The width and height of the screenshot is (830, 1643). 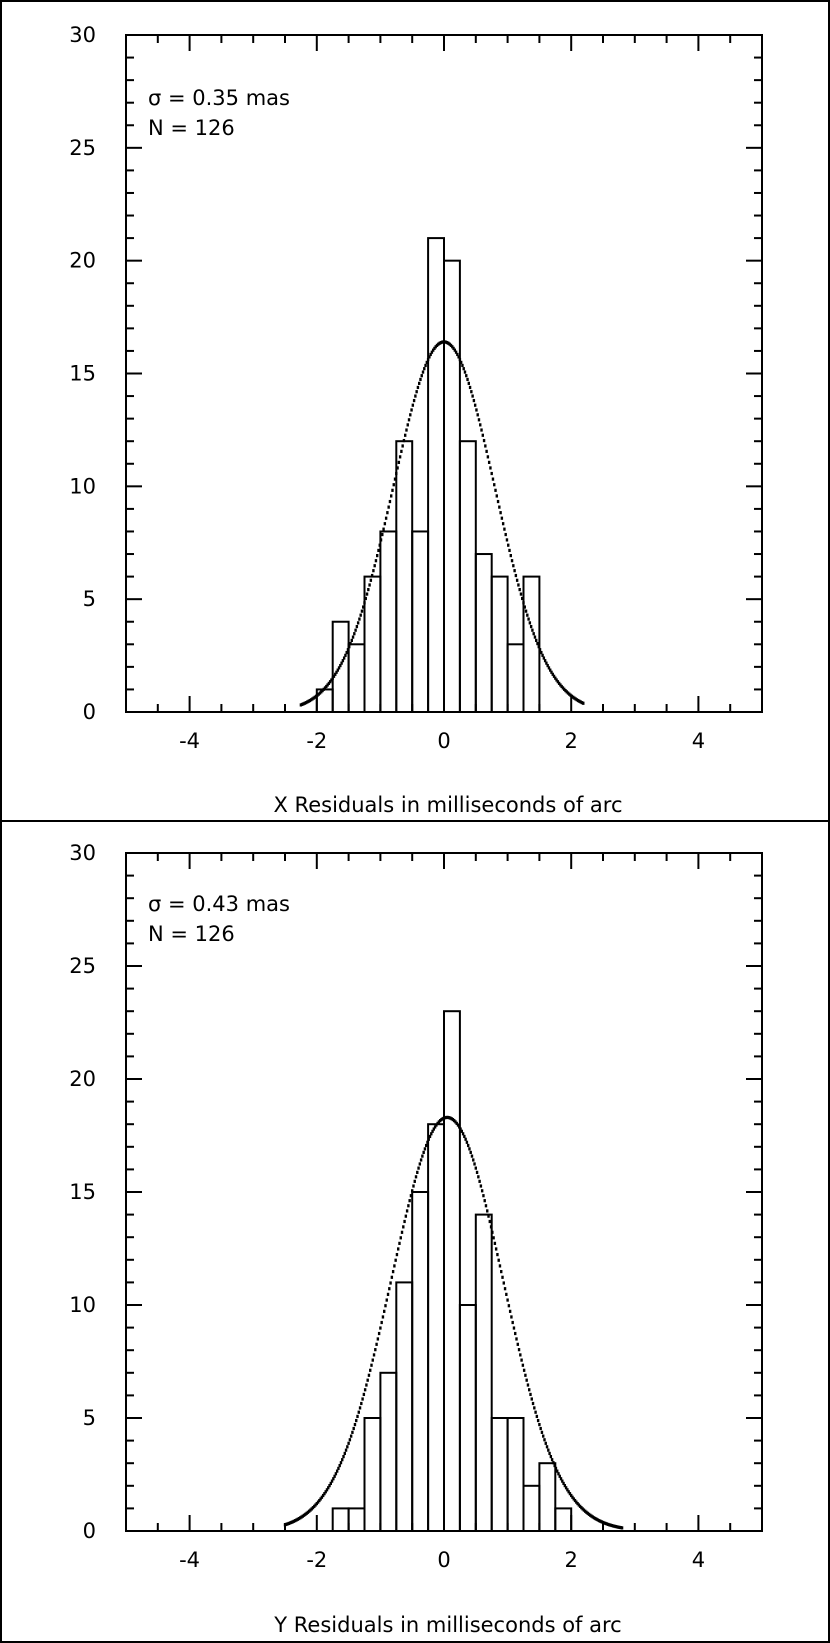 I want to click on y-tick-label: 5, so click(x=89, y=599).